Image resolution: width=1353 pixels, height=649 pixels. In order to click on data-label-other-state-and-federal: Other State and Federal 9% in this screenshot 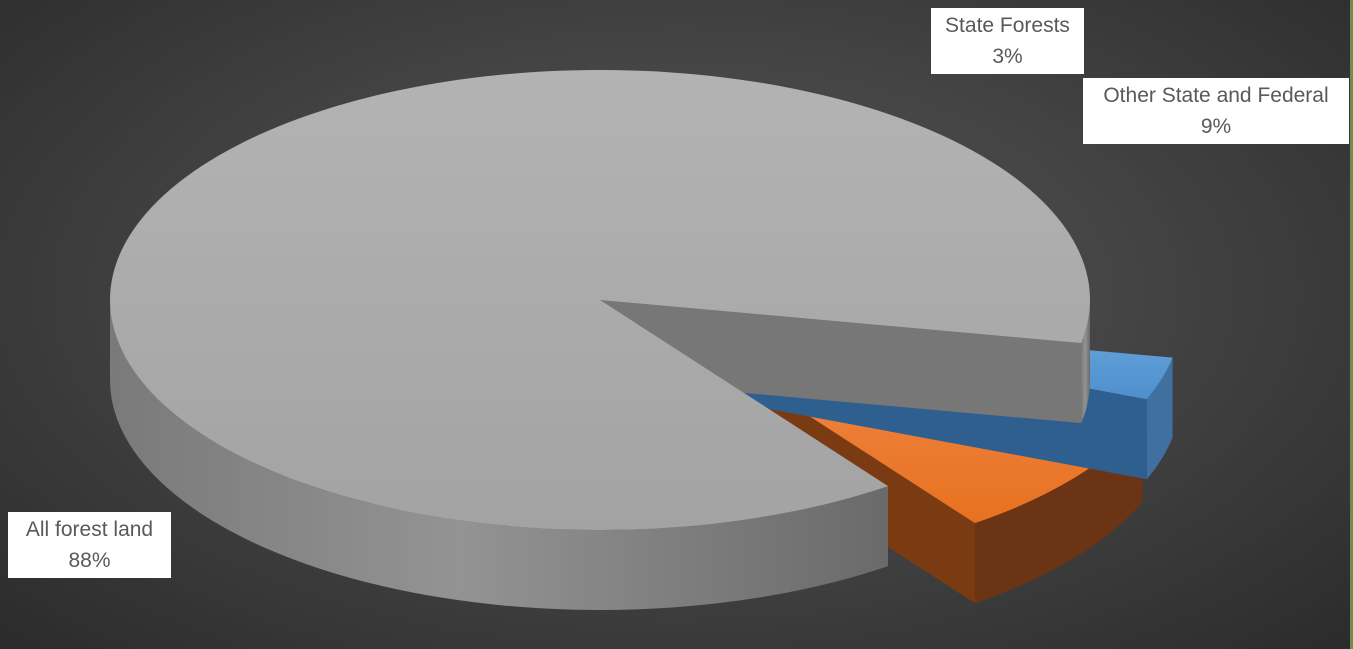, I will do `click(1216, 111)`.